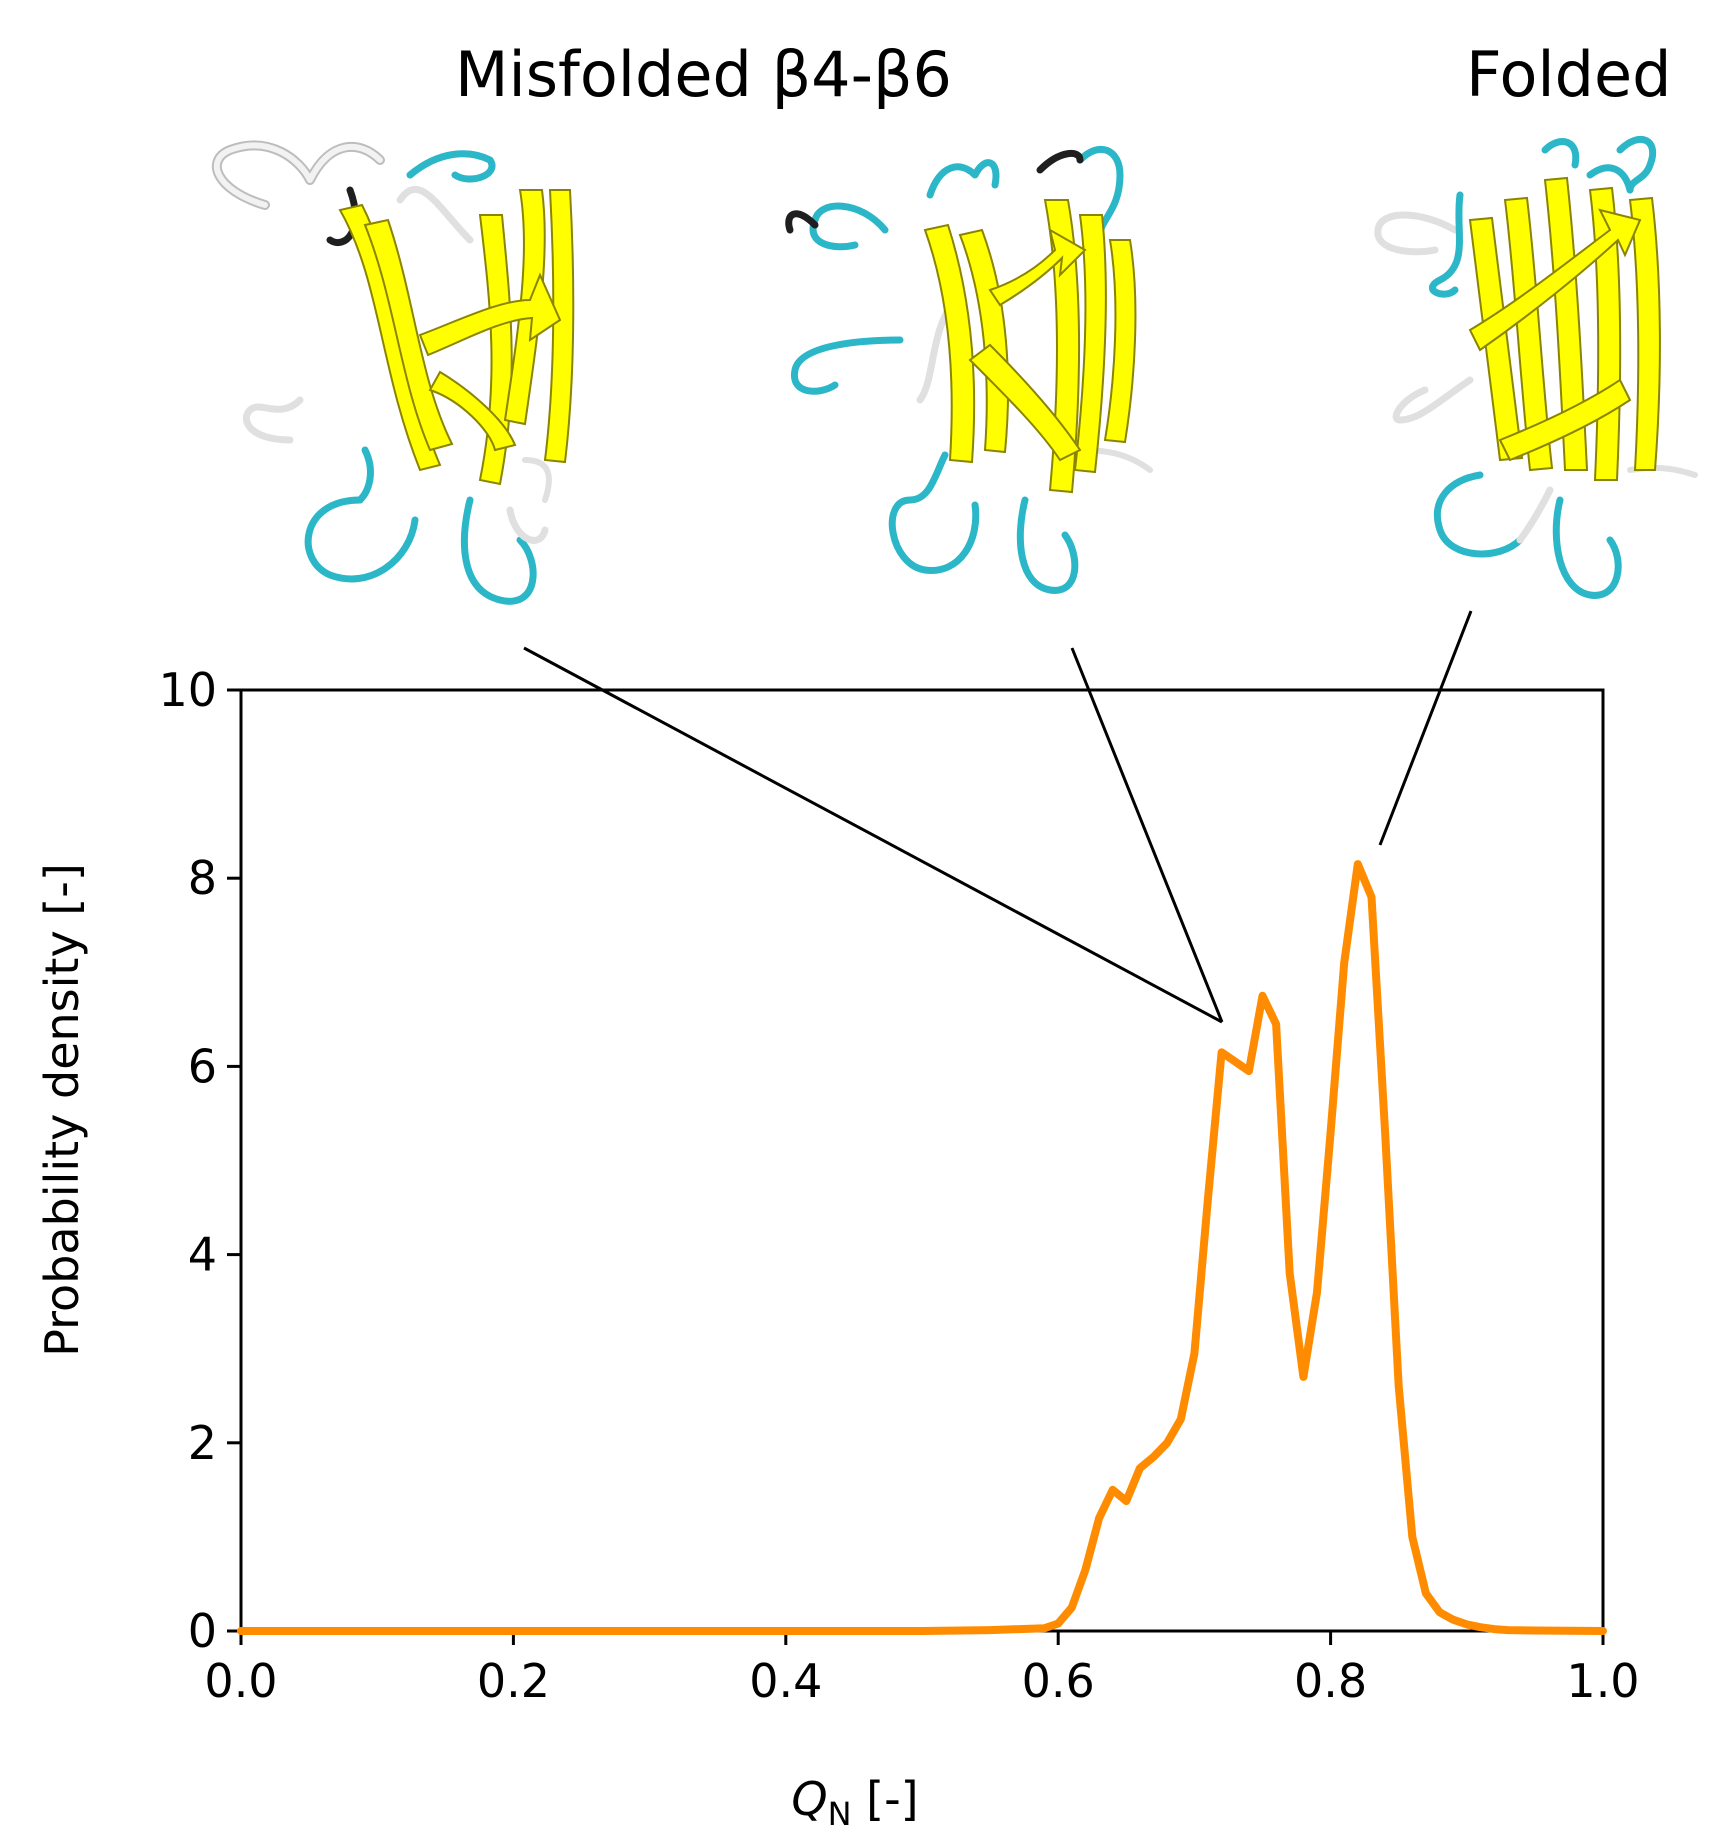  I want to click on protein-structure-folded, so click(1536, 367).